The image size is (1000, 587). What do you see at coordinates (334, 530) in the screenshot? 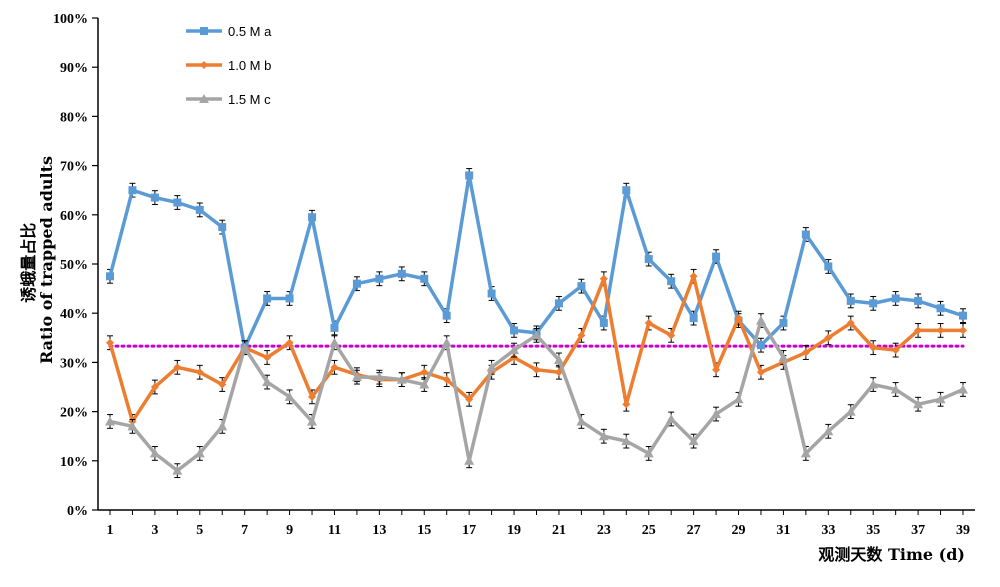
I see `x-tick-label: 11` at bounding box center [334, 530].